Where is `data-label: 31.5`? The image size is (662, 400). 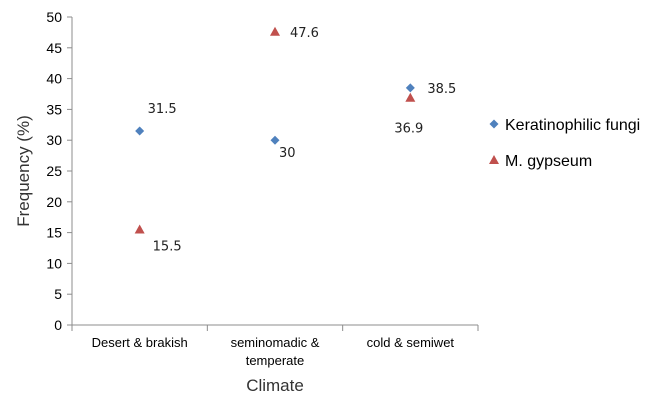
data-label: 31.5 is located at coordinates (162, 109).